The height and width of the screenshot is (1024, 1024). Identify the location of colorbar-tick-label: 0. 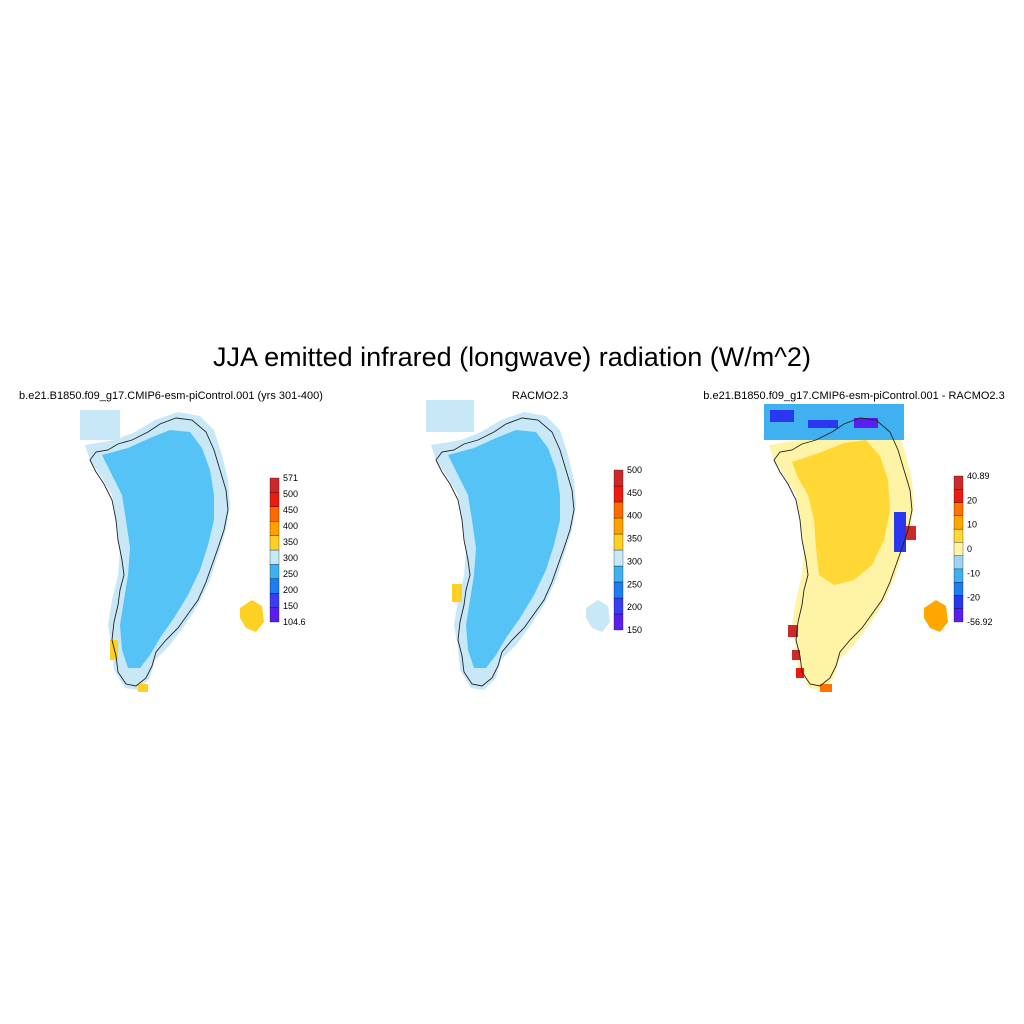
(969, 549).